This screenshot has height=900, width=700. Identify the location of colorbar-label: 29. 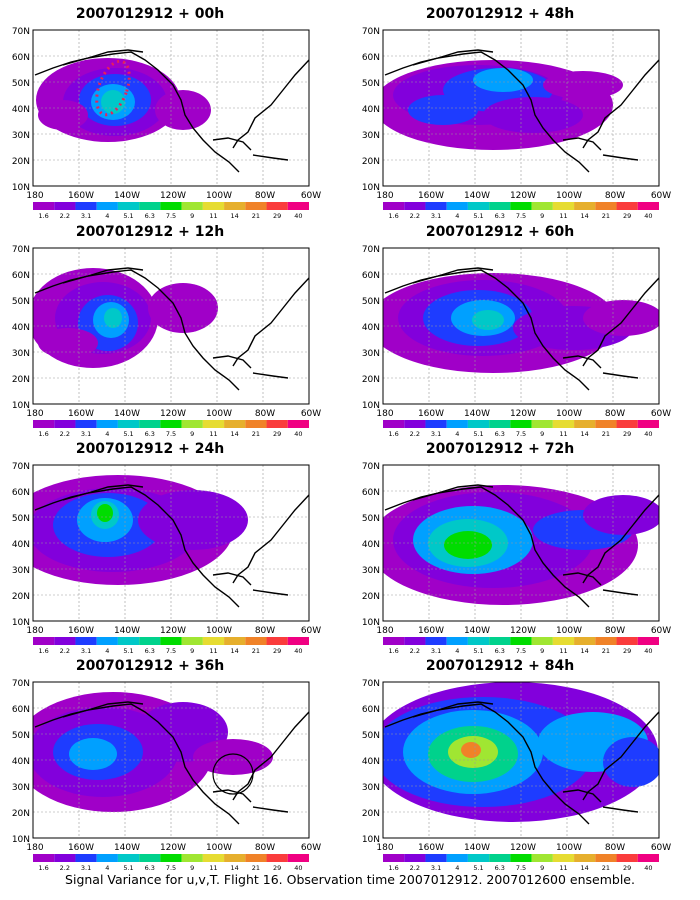
(277, 433).